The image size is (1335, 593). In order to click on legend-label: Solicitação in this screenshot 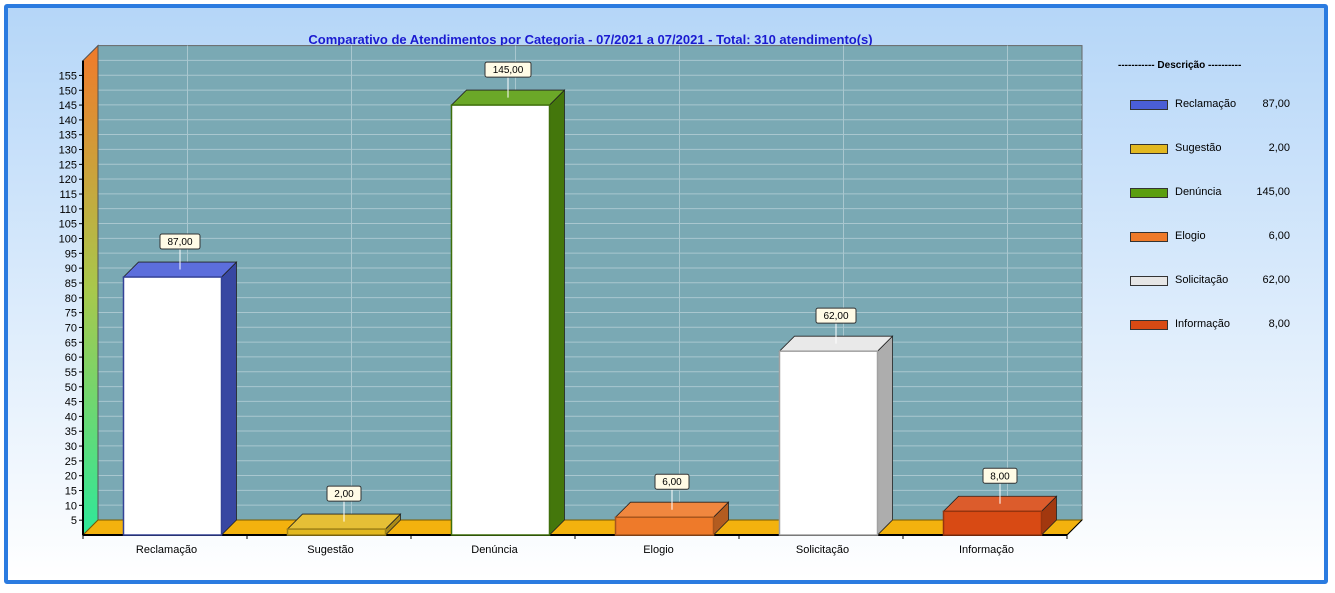, I will do `click(1202, 280)`.